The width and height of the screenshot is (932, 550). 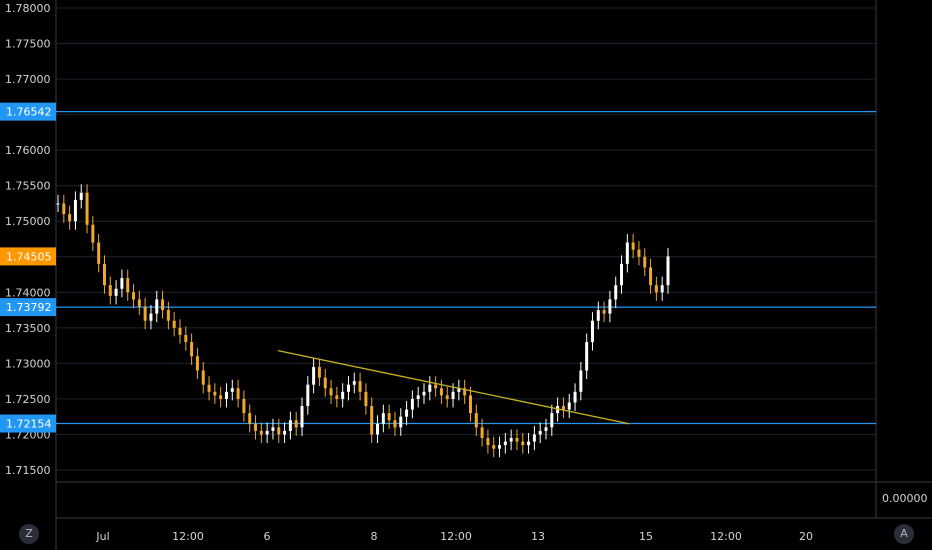 What do you see at coordinates (28, 221) in the screenshot?
I see `y-tick-label: 1.75000` at bounding box center [28, 221].